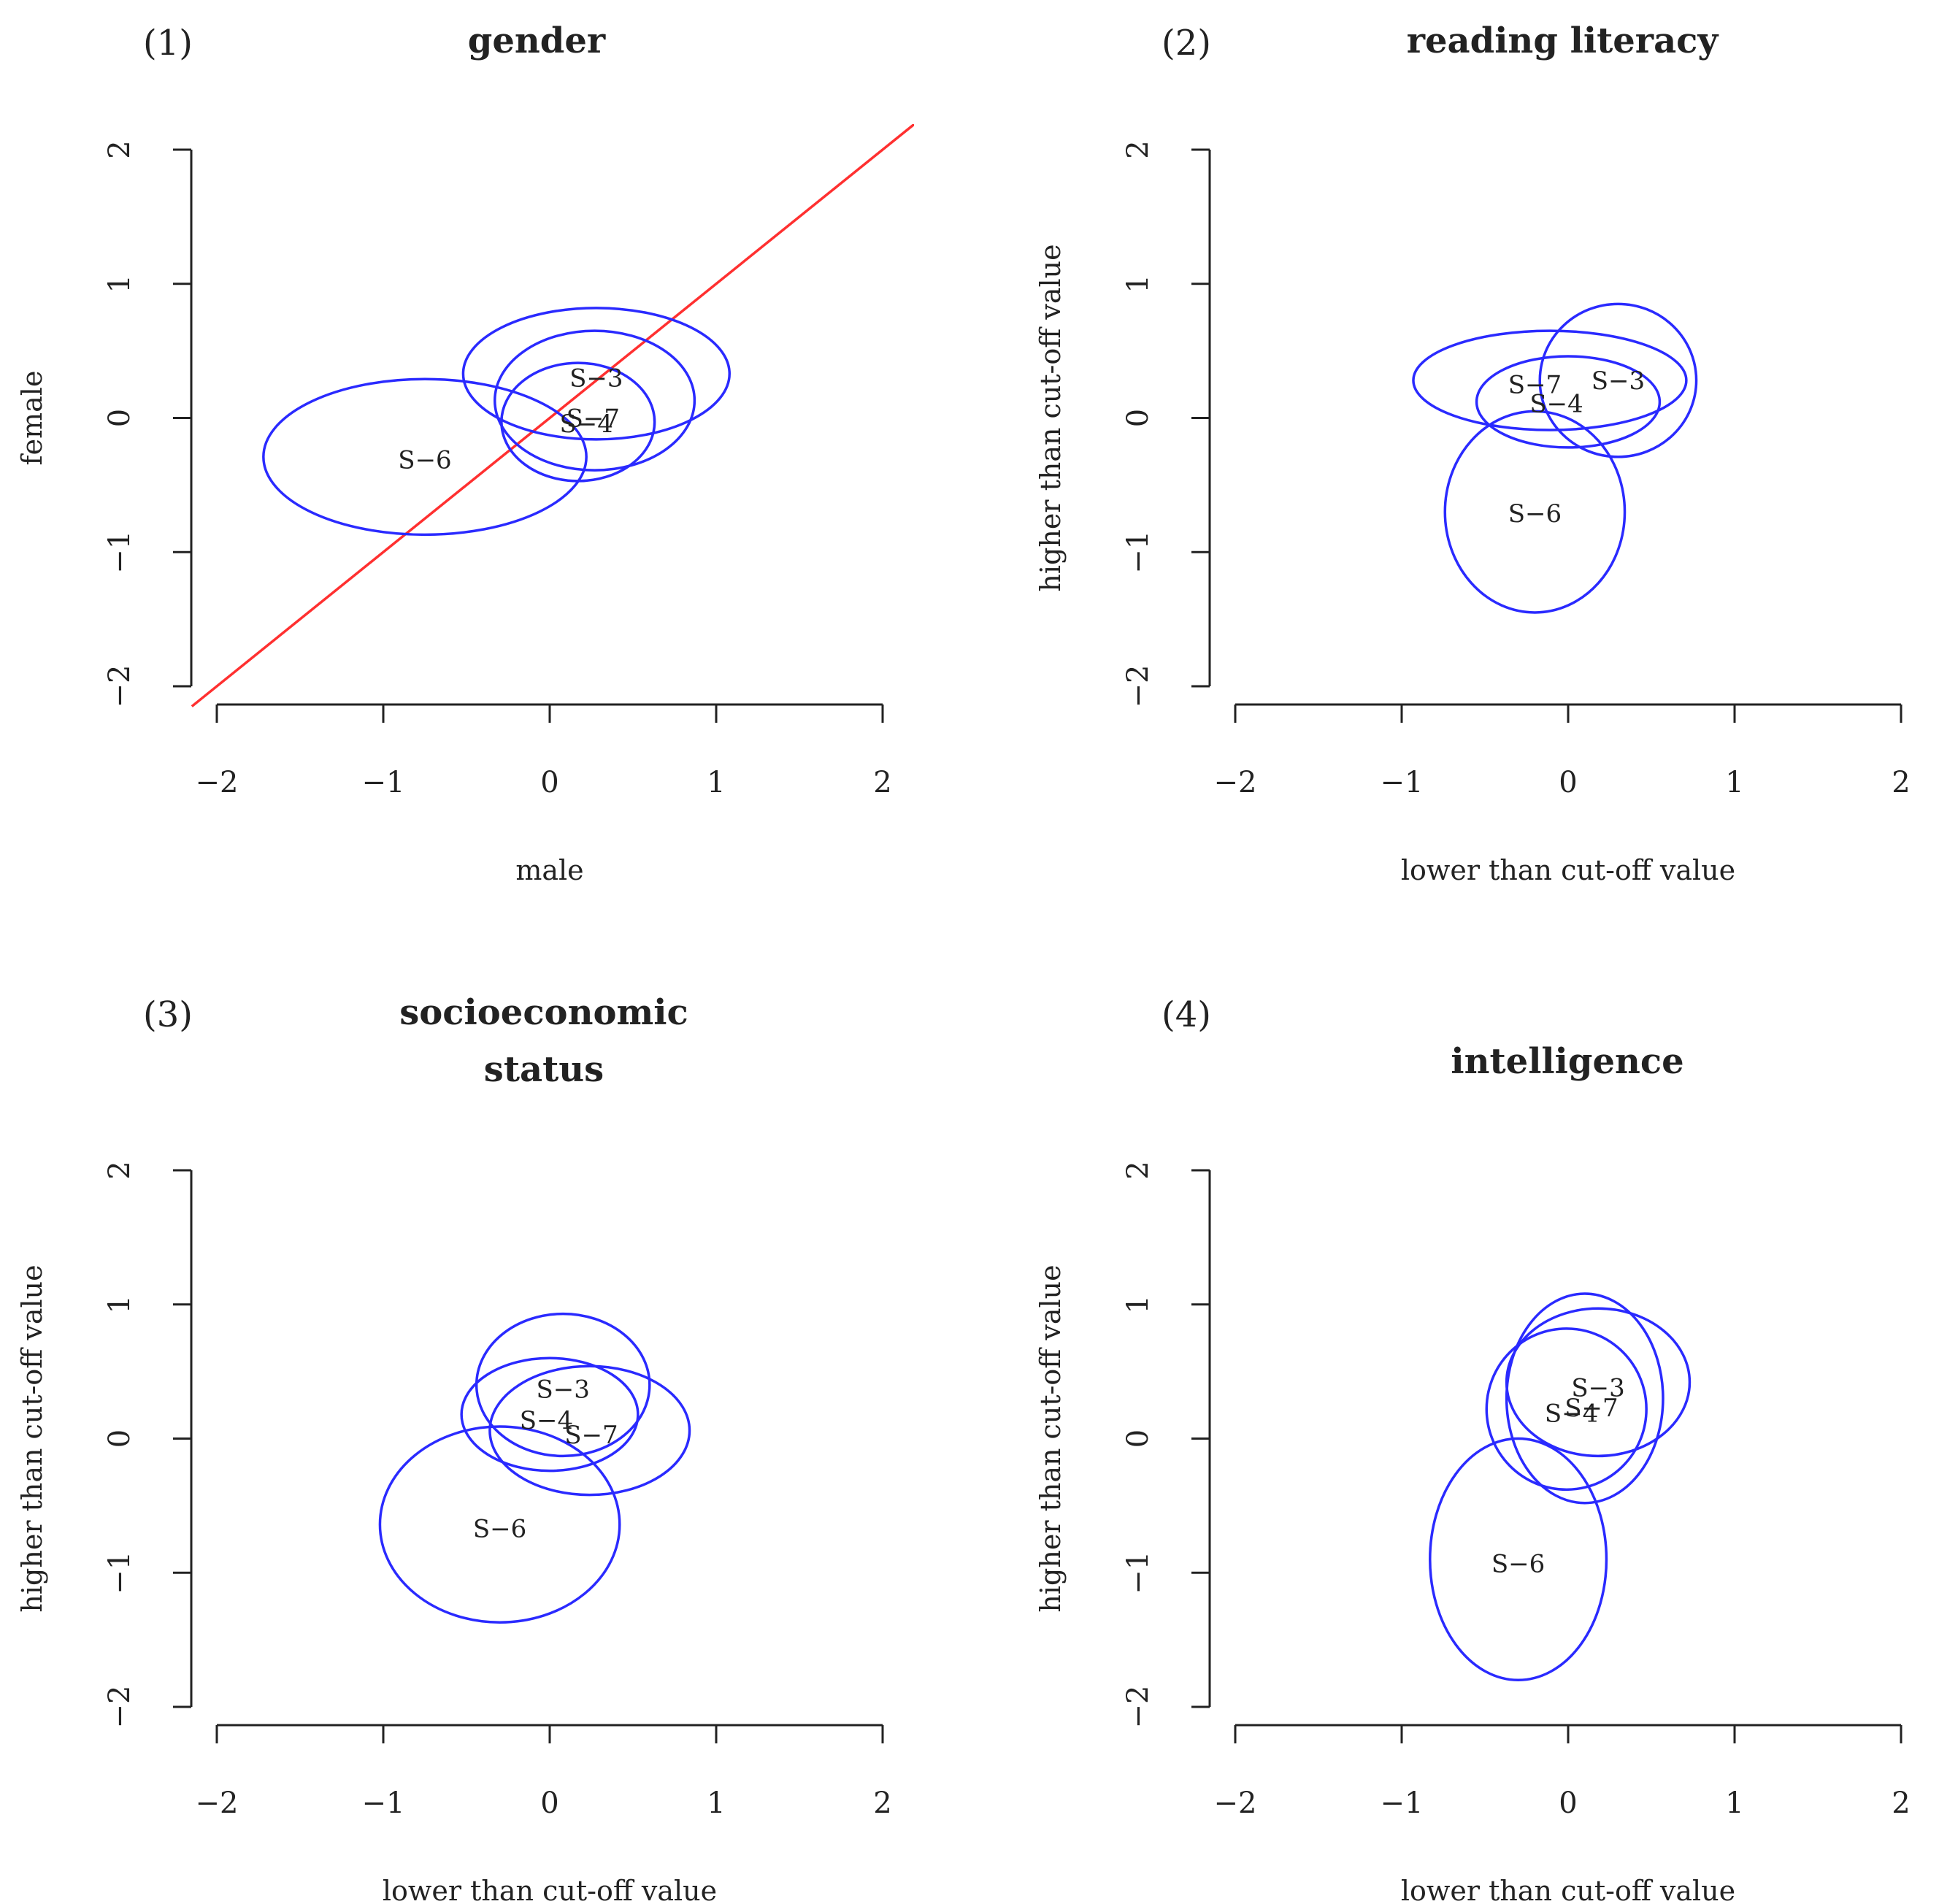  Describe the element at coordinates (1187, 1015) in the screenshot. I see `panel-number: (4)` at that location.